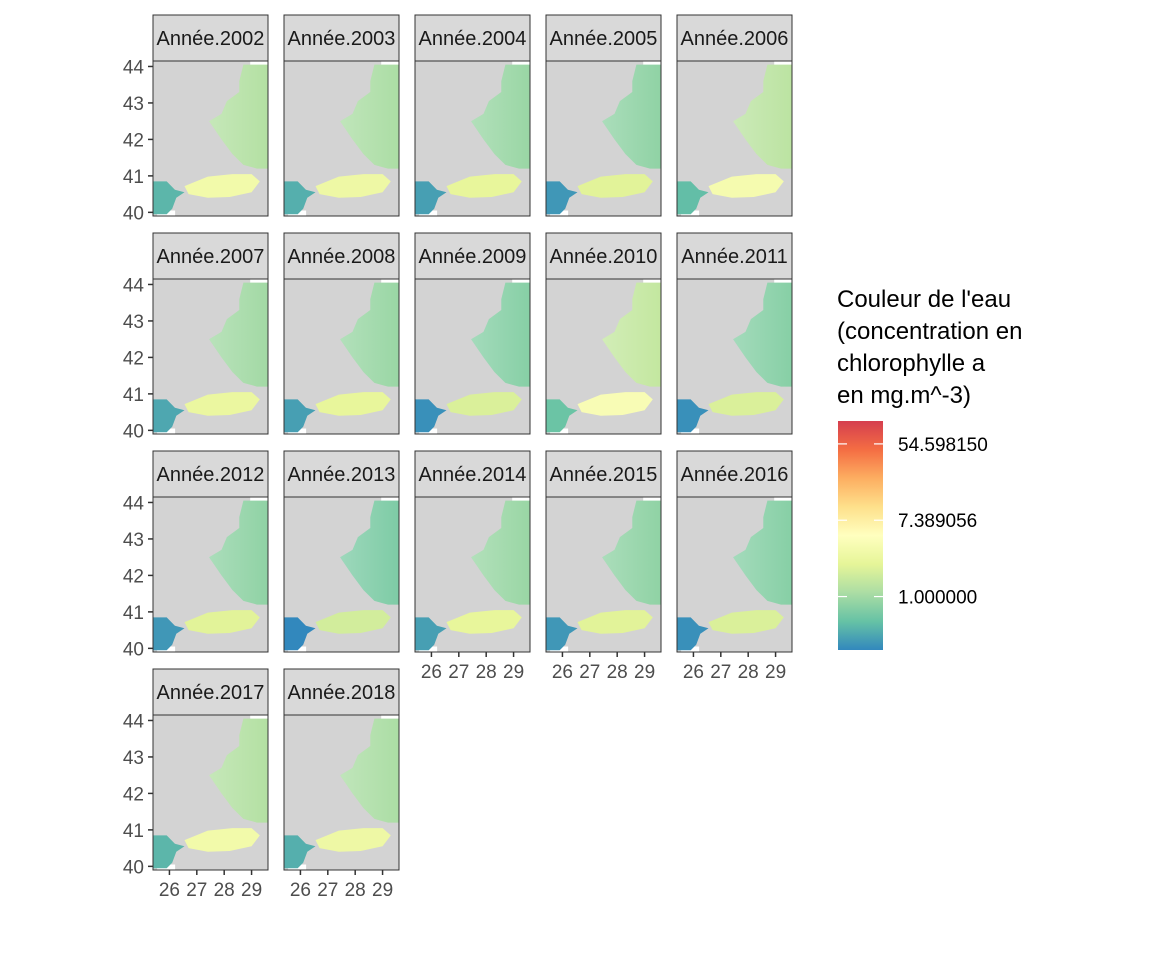  Describe the element at coordinates (911, 363) in the screenshot. I see `legend-title-line: chlorophylle a` at that location.